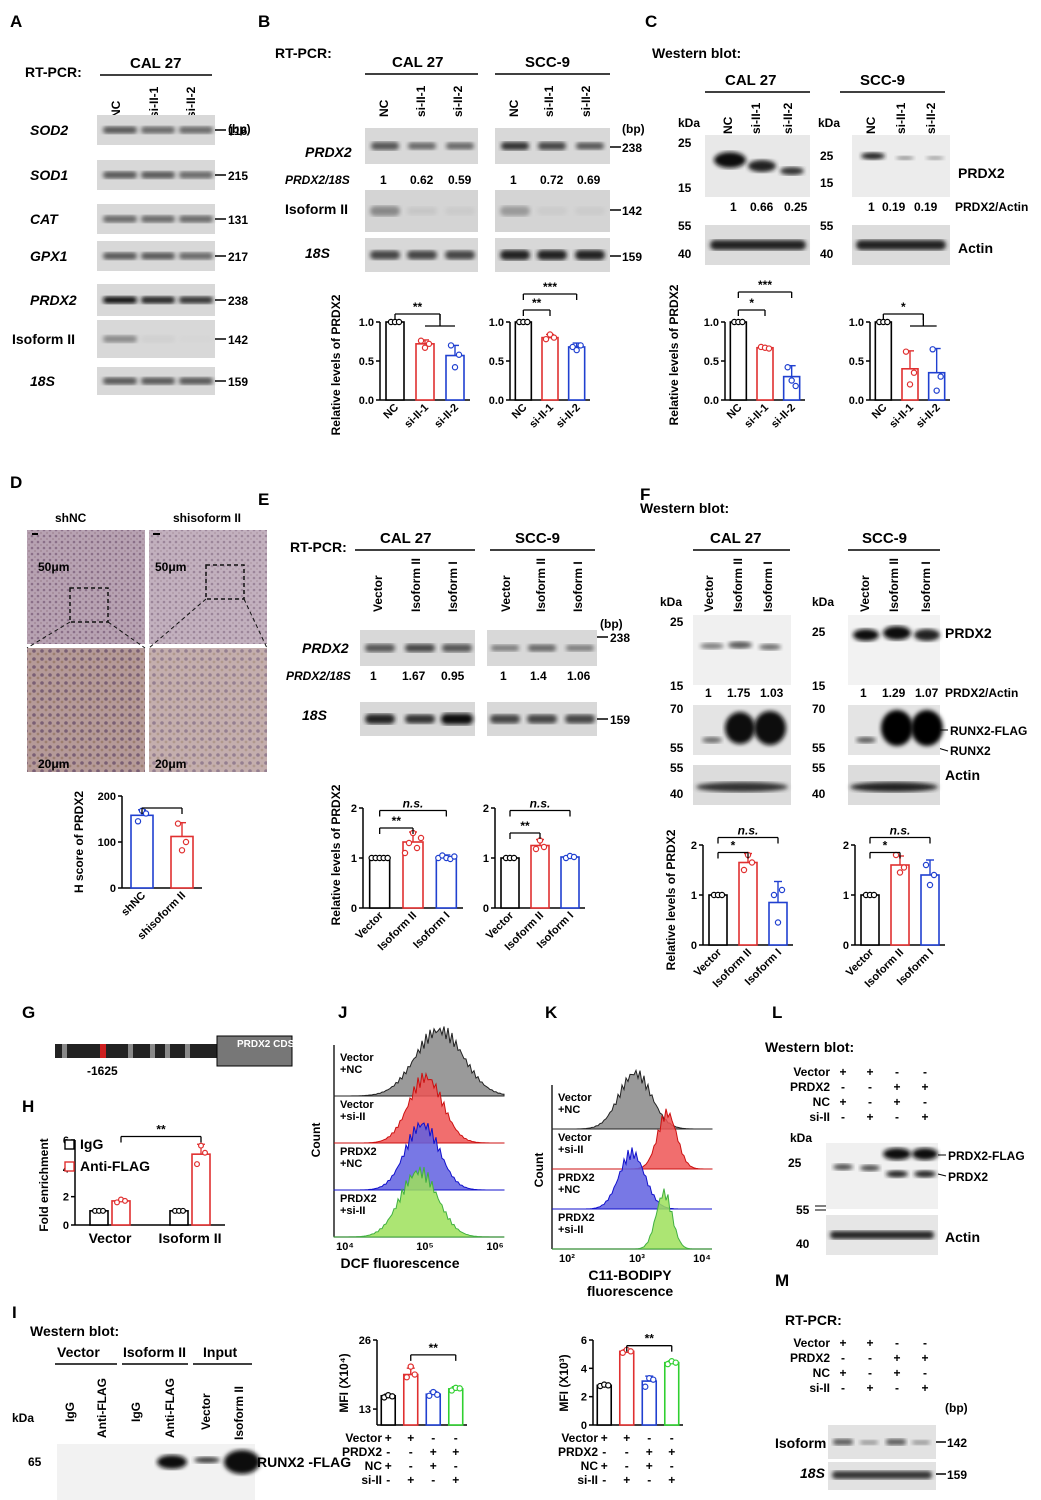 The height and width of the screenshot is (1500, 1041). What do you see at coordinates (317, 180) in the screenshot?
I see `b-ratio-label: PRDX2/18S` at bounding box center [317, 180].